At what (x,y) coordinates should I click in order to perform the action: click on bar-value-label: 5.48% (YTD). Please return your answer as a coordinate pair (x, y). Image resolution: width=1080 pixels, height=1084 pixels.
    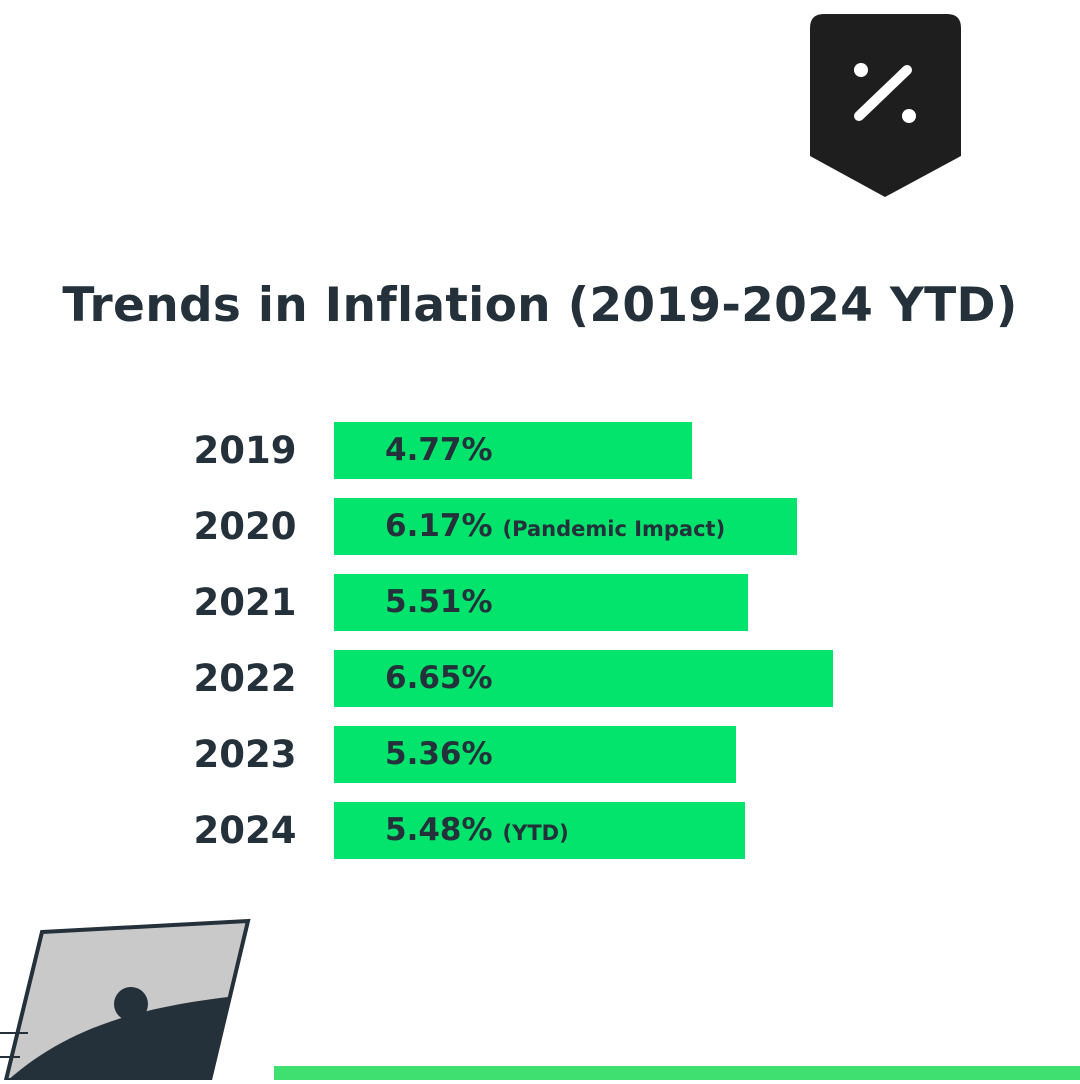
    Looking at the image, I should click on (477, 830).